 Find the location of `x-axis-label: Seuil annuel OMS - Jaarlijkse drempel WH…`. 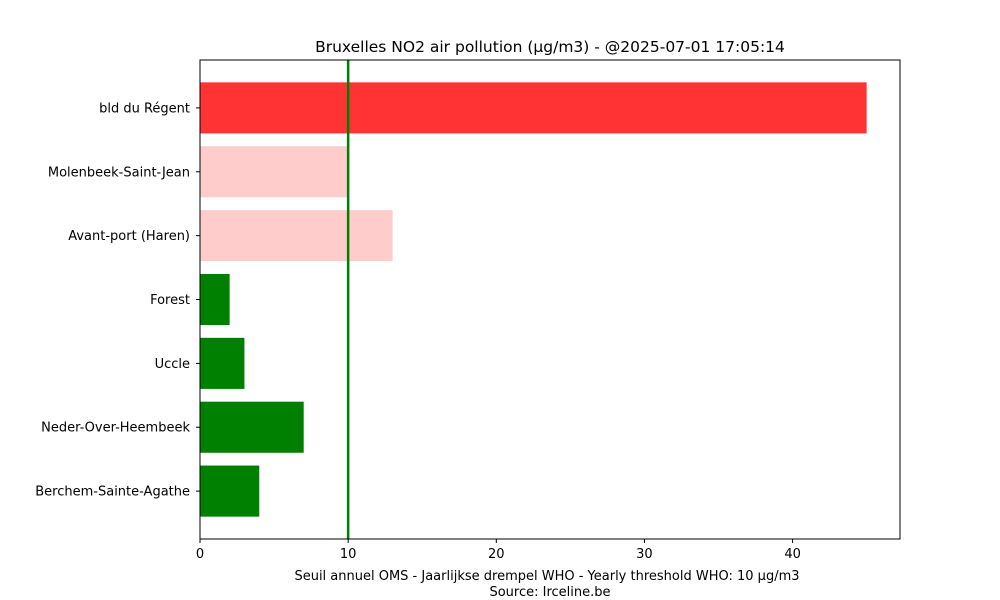

x-axis-label: Seuil annuel OMS - Jaarlijkse drempel WH… is located at coordinates (546, 576).